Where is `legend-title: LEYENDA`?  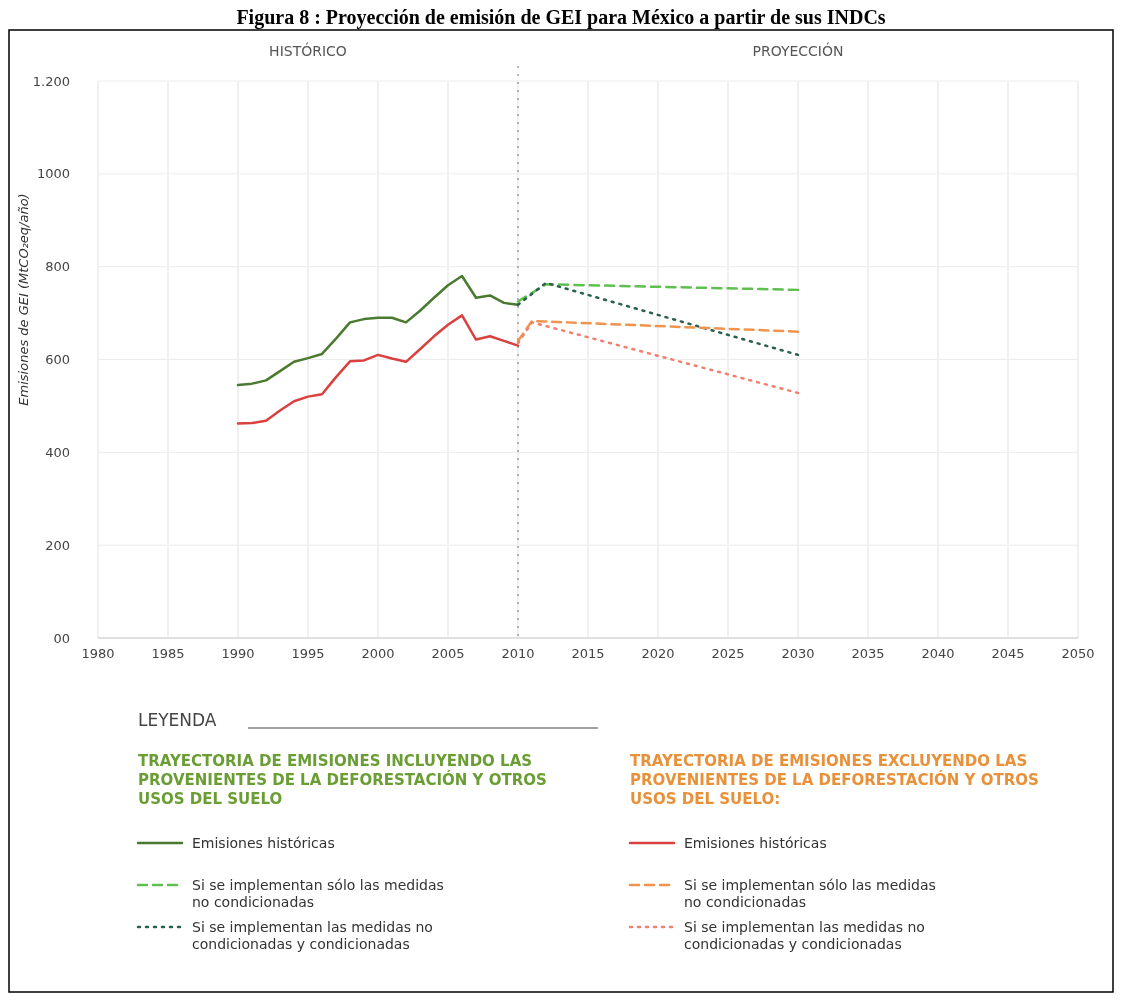
legend-title: LEYENDA is located at coordinates (177, 720).